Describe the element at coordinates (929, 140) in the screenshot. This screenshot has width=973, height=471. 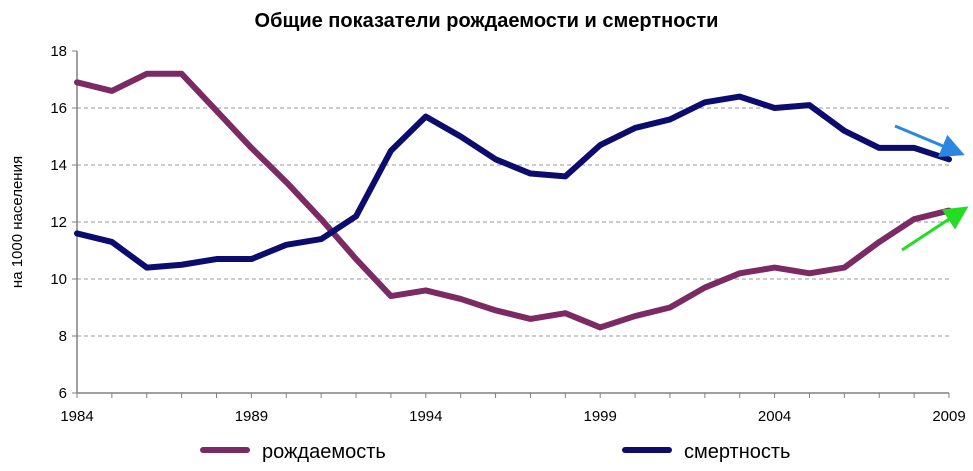
I see `annotation-arrow-down` at that location.